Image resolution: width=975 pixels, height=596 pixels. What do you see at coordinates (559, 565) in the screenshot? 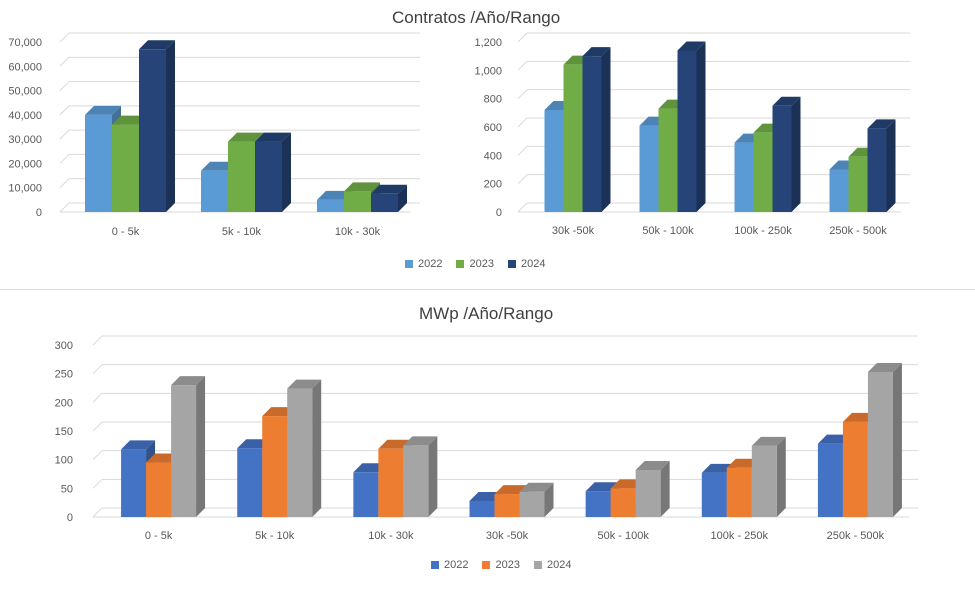
I see `legend-label: 2024` at bounding box center [559, 565].